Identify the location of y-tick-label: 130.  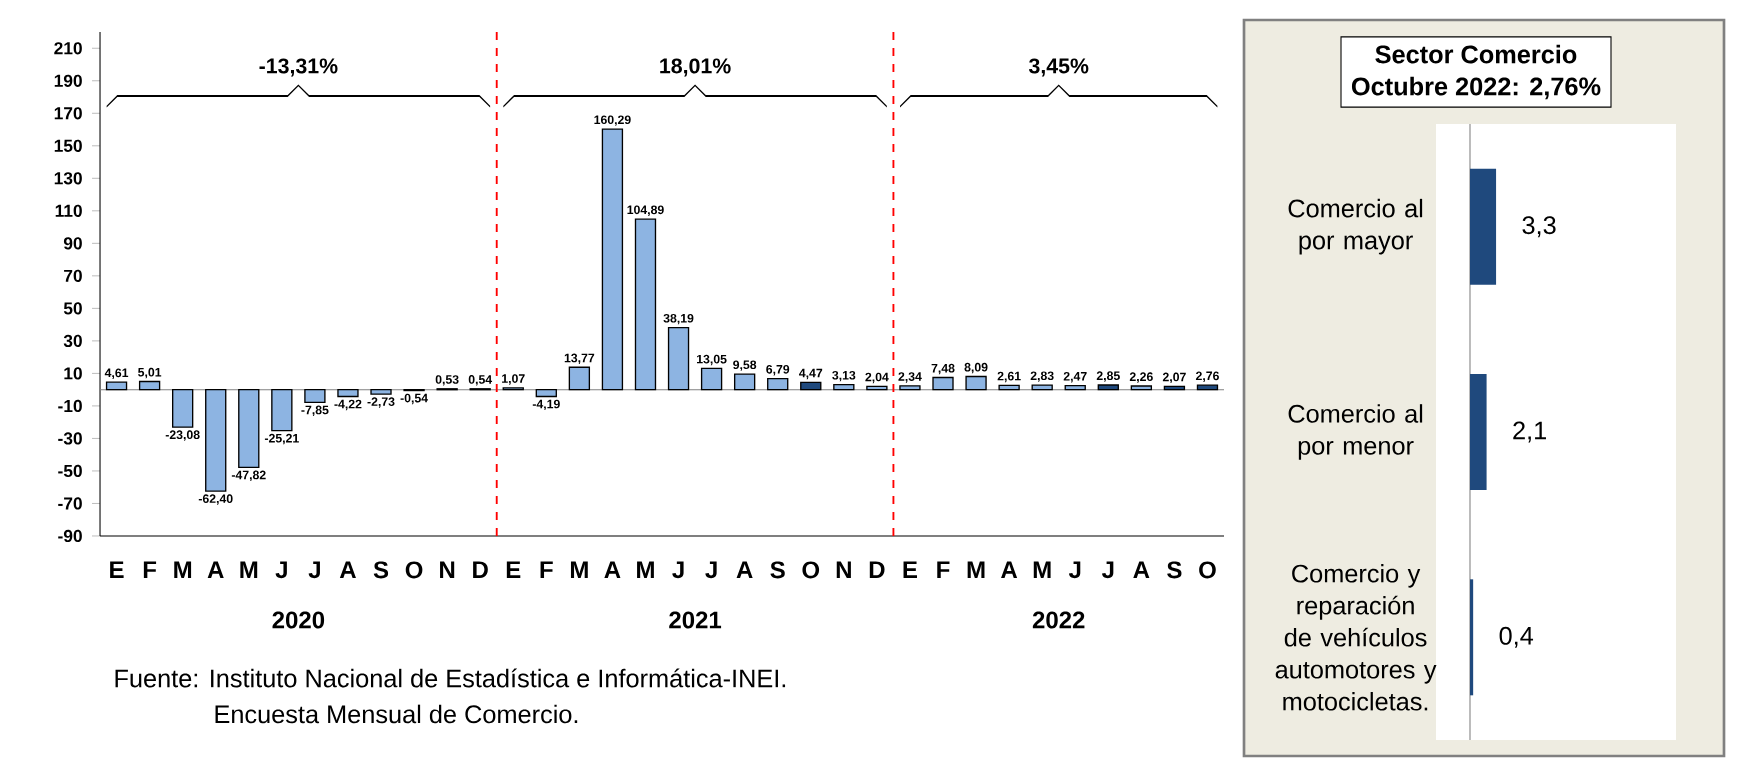
(68, 178).